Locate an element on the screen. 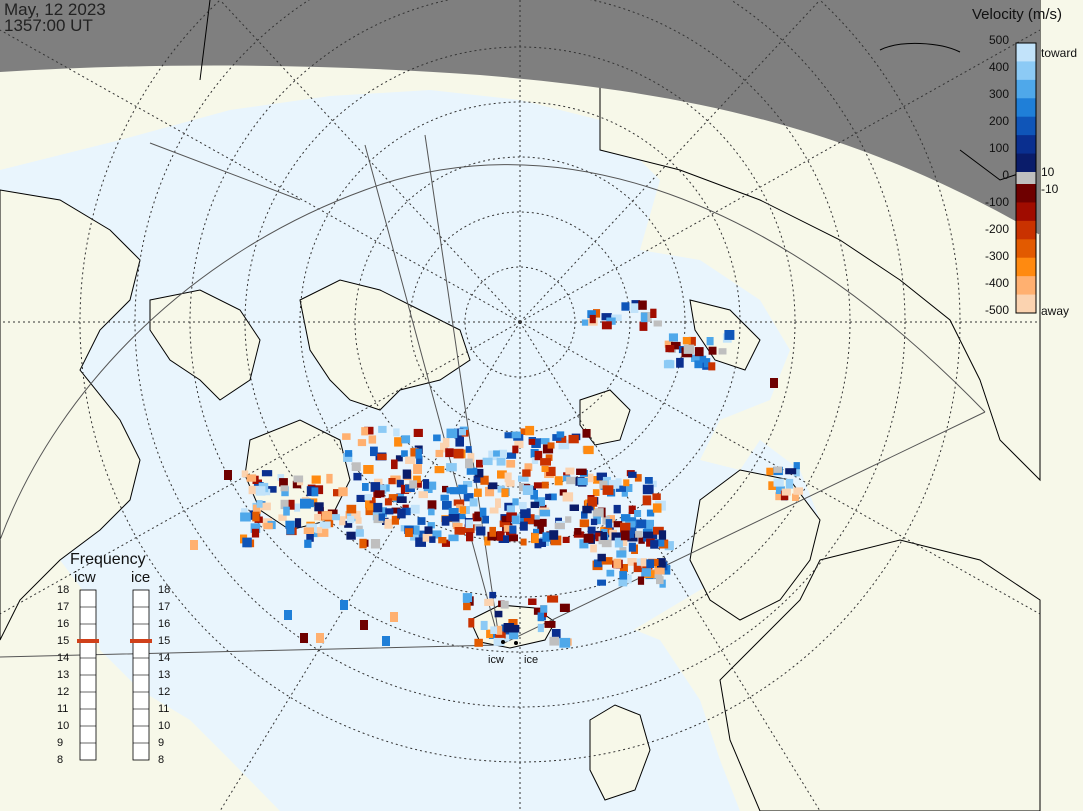 This screenshot has width=1083, height=811. date-label: May, 12 2023 is located at coordinates (55, 9).